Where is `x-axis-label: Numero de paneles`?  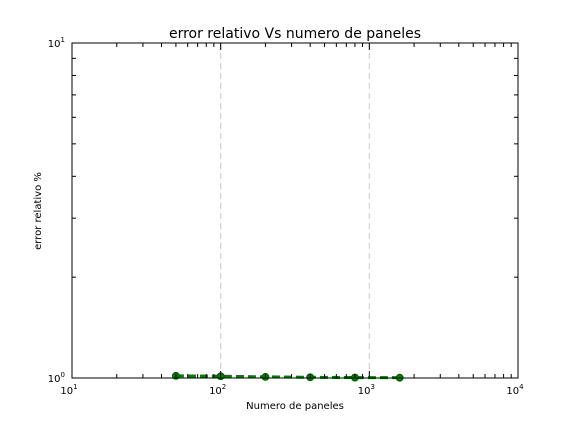
x-axis-label: Numero de paneles is located at coordinates (295, 406).